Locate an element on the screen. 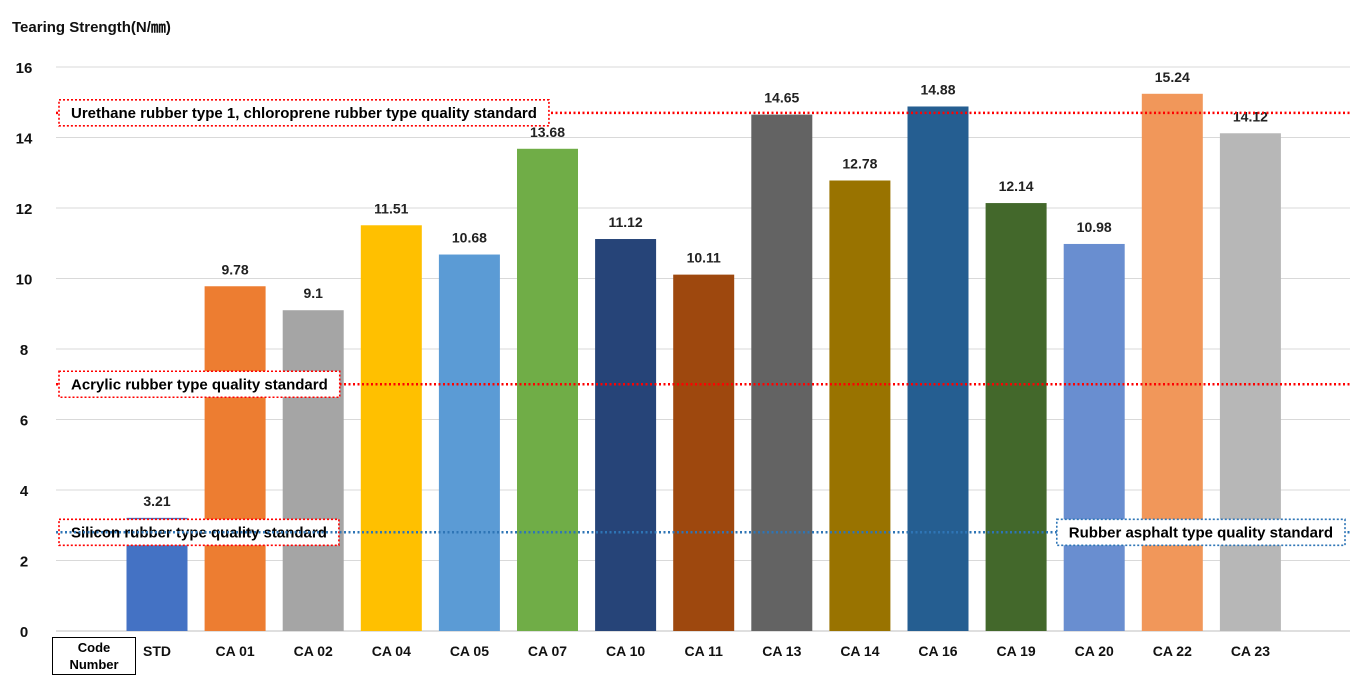 This screenshot has width=1366, height=684. x-tick-label: CA 22 is located at coordinates (1172, 651).